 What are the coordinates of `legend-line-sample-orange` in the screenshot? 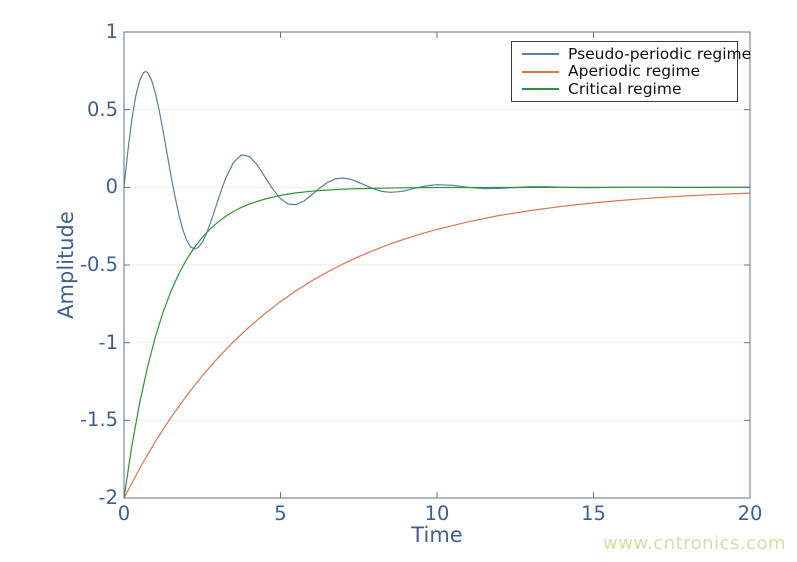 It's located at (540, 71).